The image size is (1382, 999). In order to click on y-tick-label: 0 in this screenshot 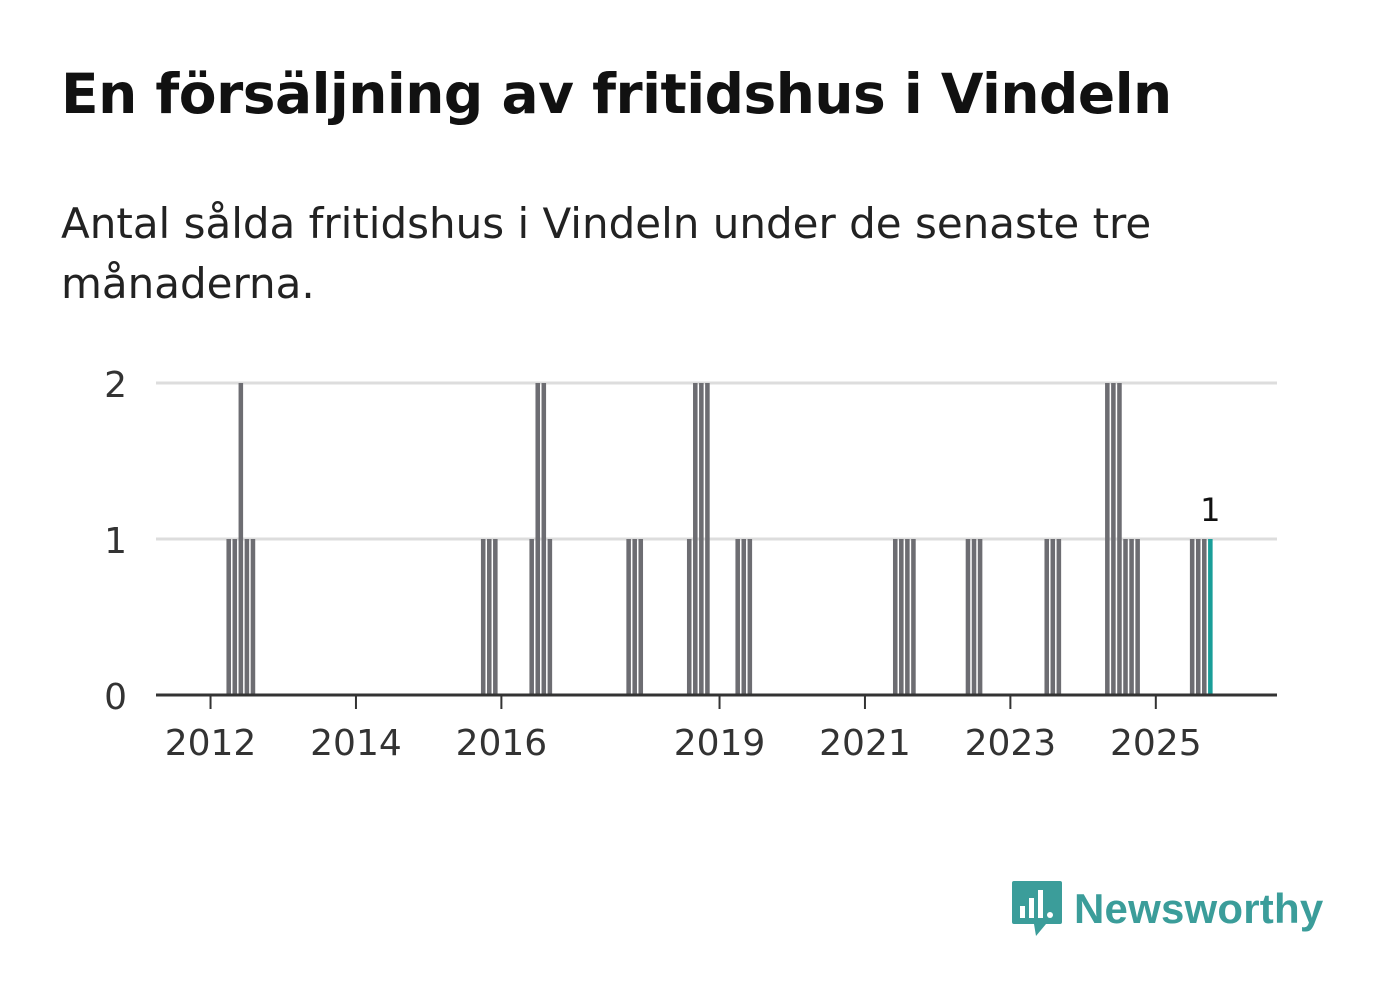, I will do `click(115, 697)`.